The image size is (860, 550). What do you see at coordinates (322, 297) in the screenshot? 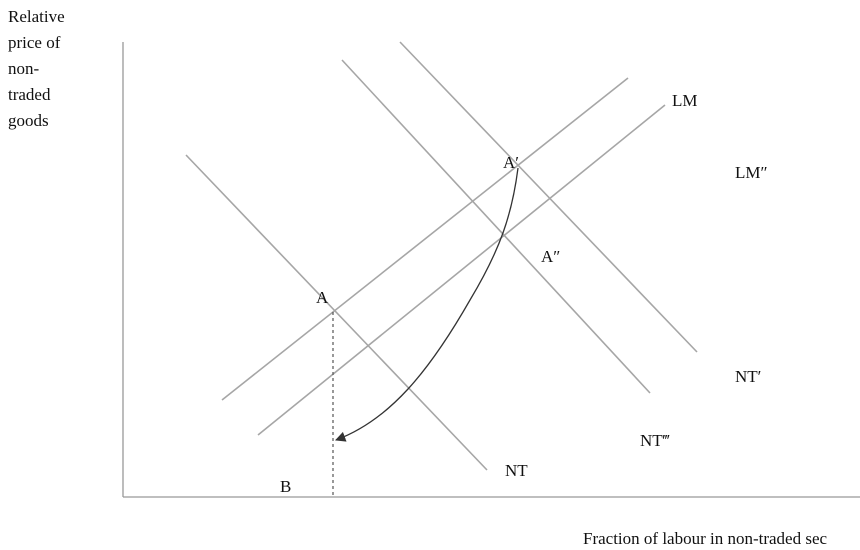
I see `point-label: A` at bounding box center [322, 297].